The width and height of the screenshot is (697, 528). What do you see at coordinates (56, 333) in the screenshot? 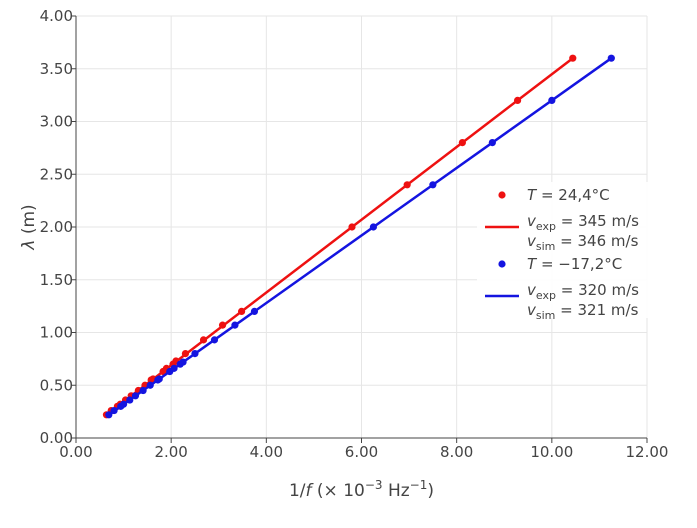
I see `y-tick-label: 1.00` at bounding box center [56, 333].